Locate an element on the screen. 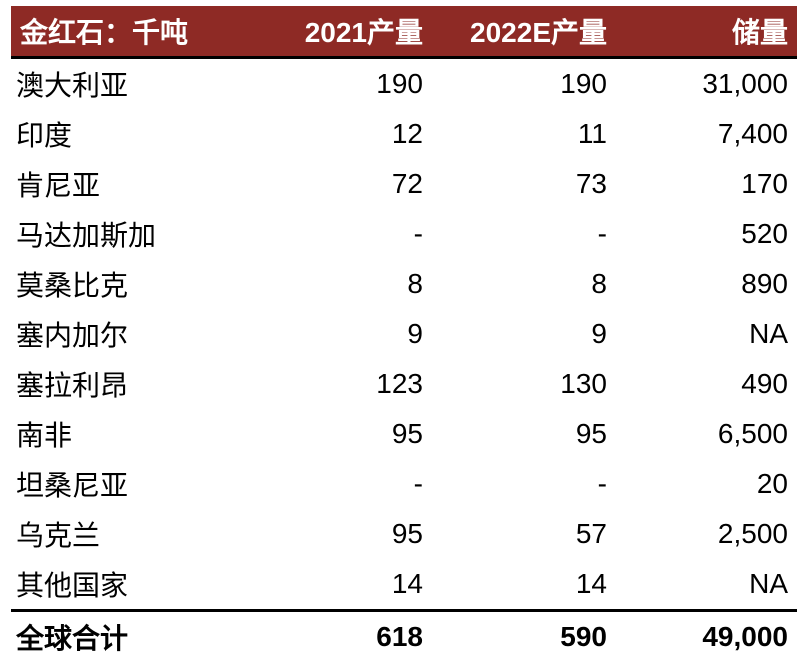  table-row: 澳大利亚 190 190 31,000 is located at coordinates (404, 84).